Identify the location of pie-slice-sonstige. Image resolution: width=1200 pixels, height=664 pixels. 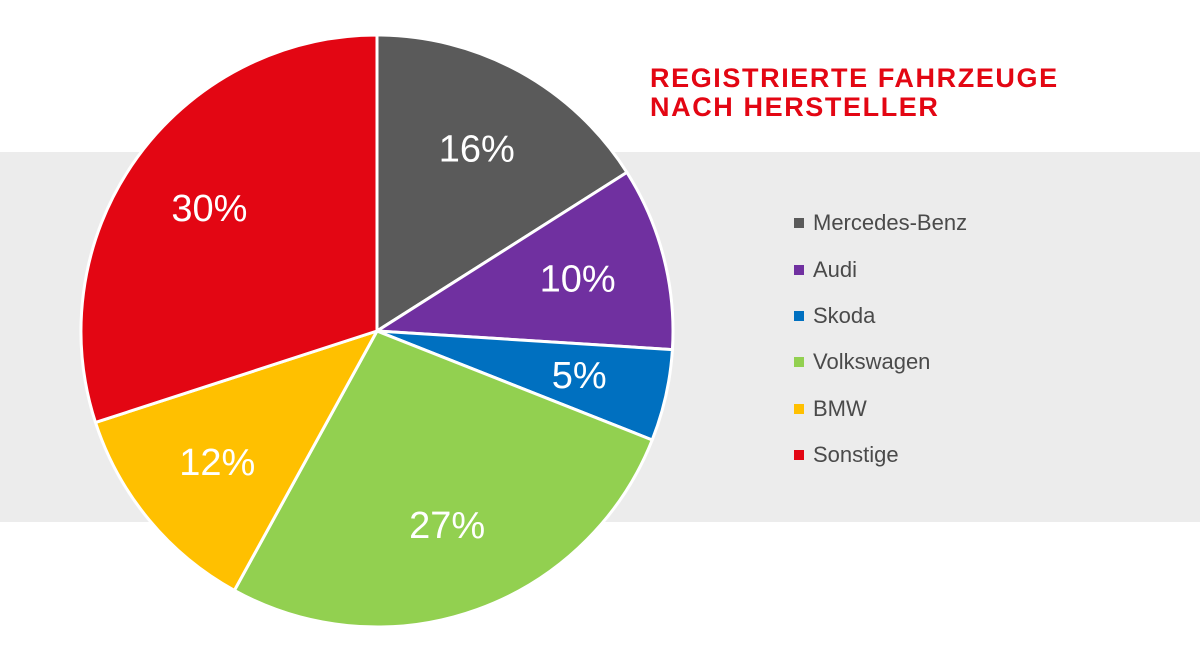
(229, 228).